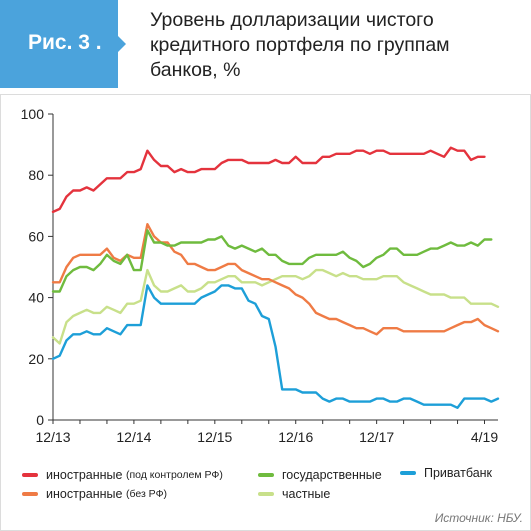 This screenshot has width=531, height=531. I want to click on series-line-foreign_russia, so click(268, 180).